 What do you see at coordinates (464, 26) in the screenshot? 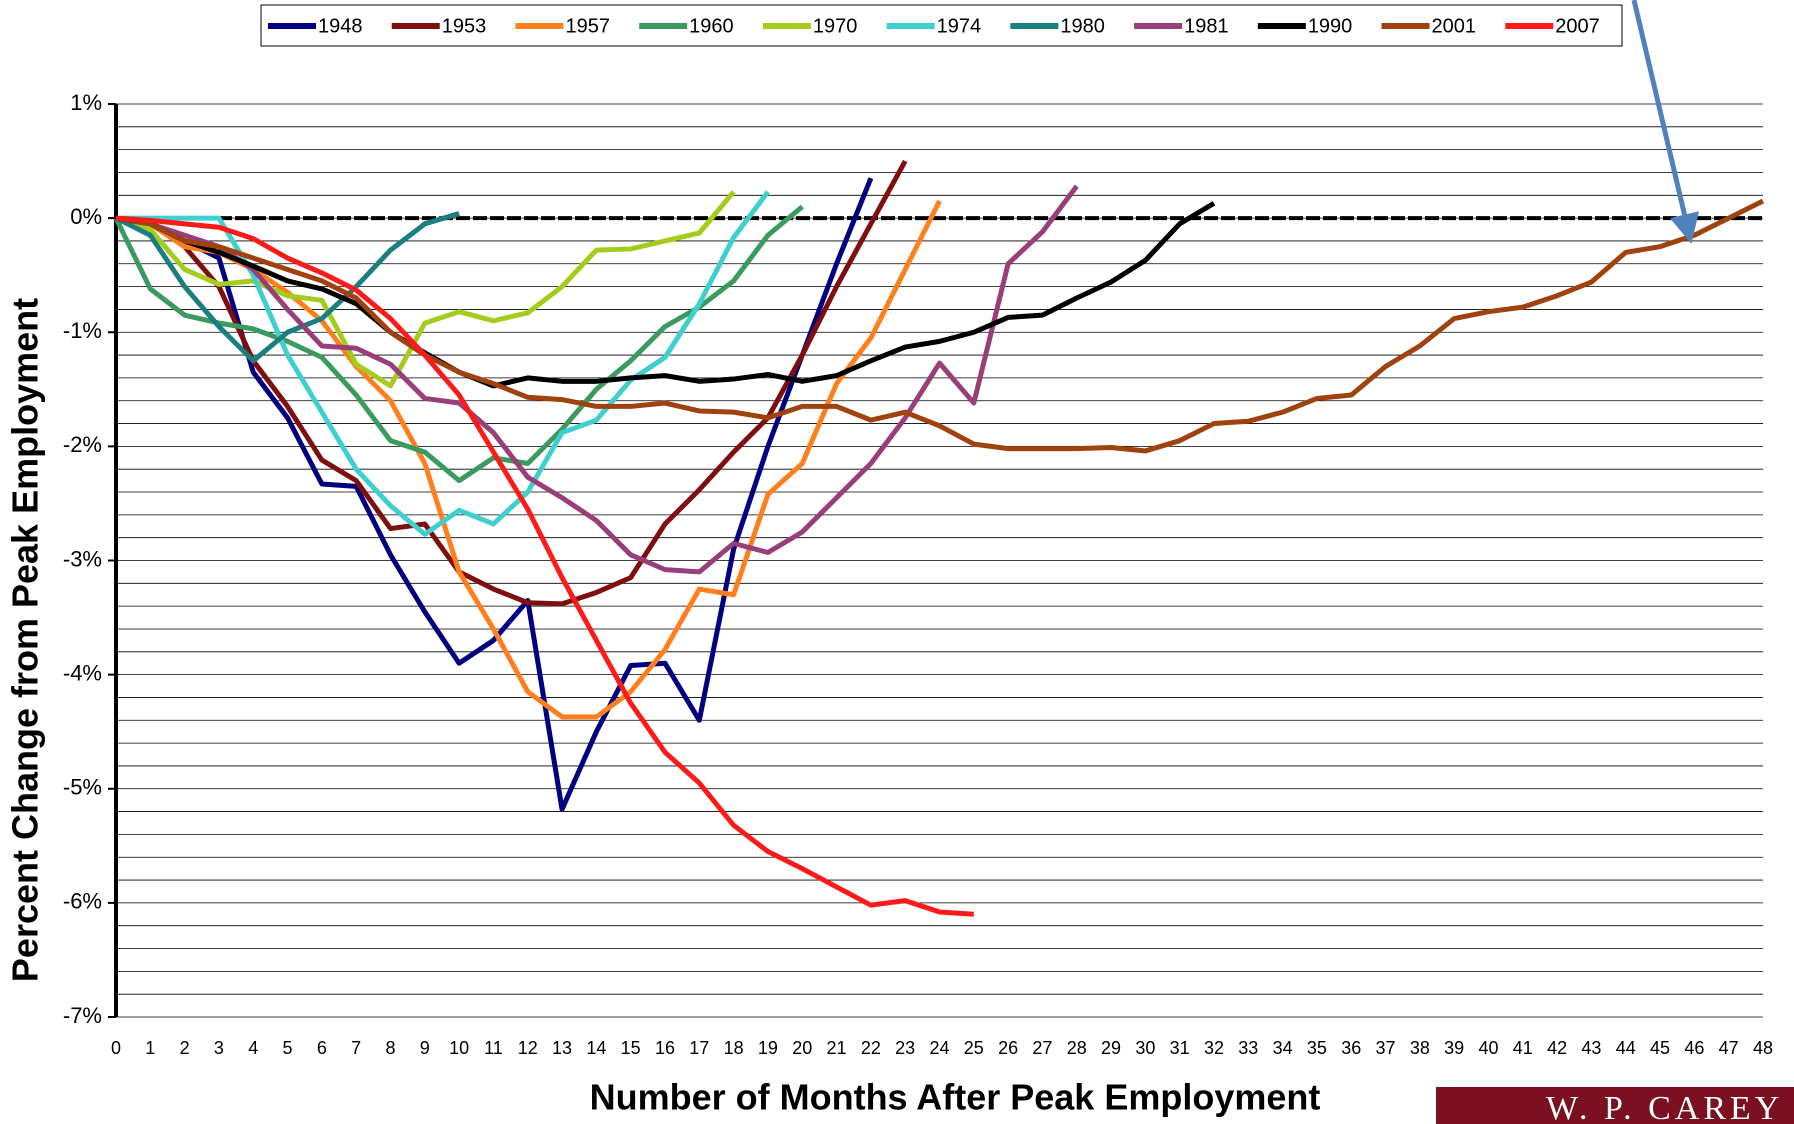
I see `legend-label: 1953` at bounding box center [464, 26].